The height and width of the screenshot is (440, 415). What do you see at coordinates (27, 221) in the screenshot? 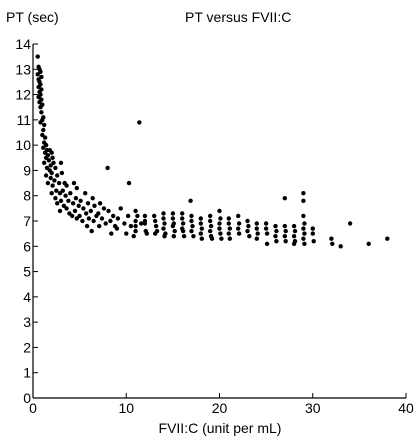
I see `y-tick-label: 7` at bounding box center [27, 221].